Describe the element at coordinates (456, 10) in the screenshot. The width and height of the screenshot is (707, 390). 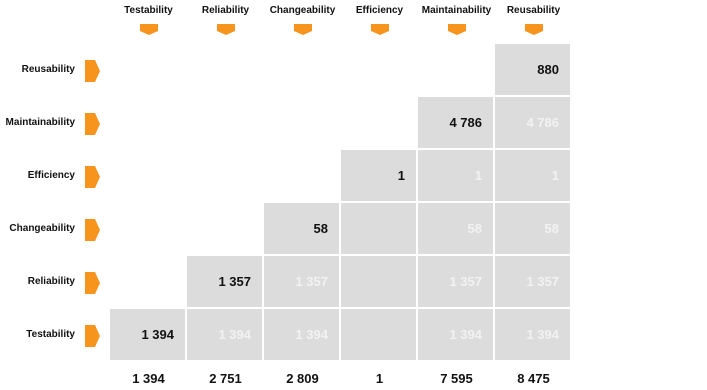
I see `column-header-maintainability: Maintainability` at that location.